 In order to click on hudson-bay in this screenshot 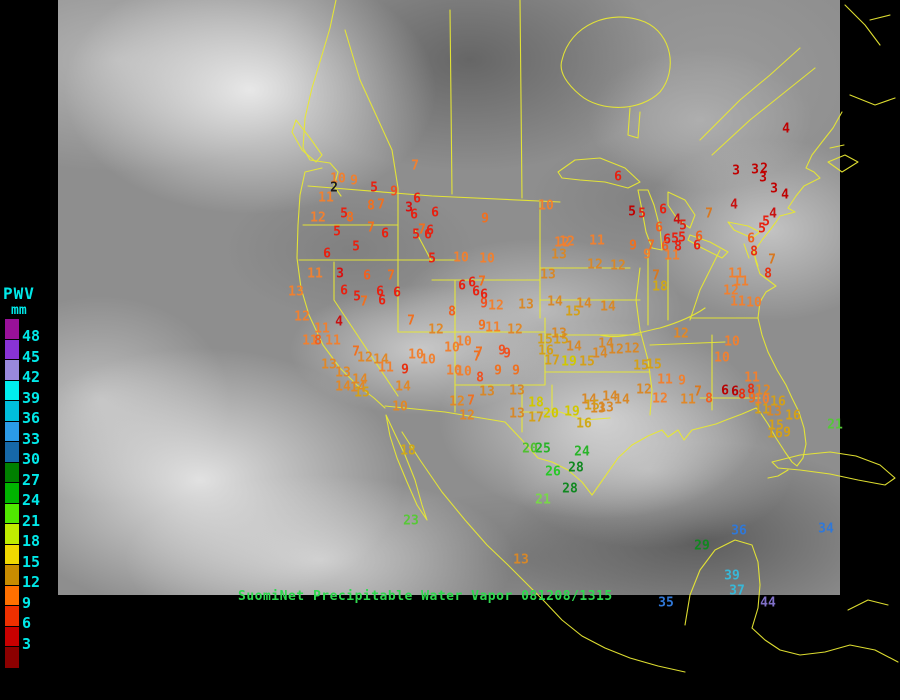, I will do `click(615, 62)`.